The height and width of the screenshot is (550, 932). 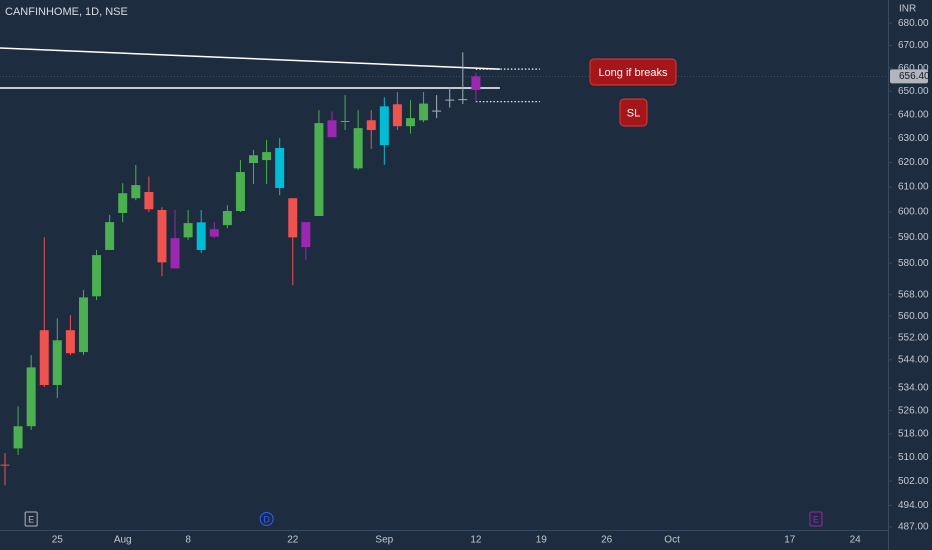 I want to click on x-tick-label: Oct, so click(x=672, y=540).